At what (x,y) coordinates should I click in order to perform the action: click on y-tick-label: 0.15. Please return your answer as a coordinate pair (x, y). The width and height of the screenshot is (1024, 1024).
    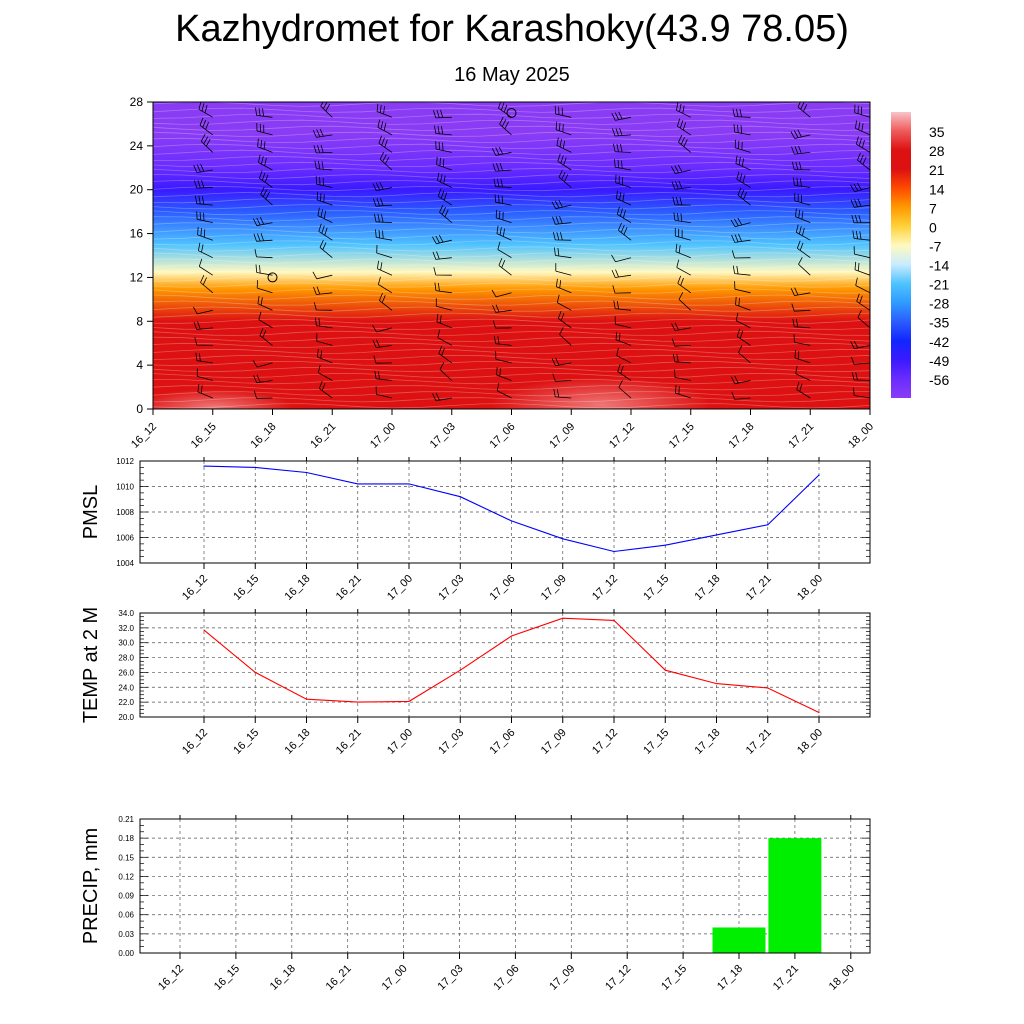
    Looking at the image, I should click on (126, 857).